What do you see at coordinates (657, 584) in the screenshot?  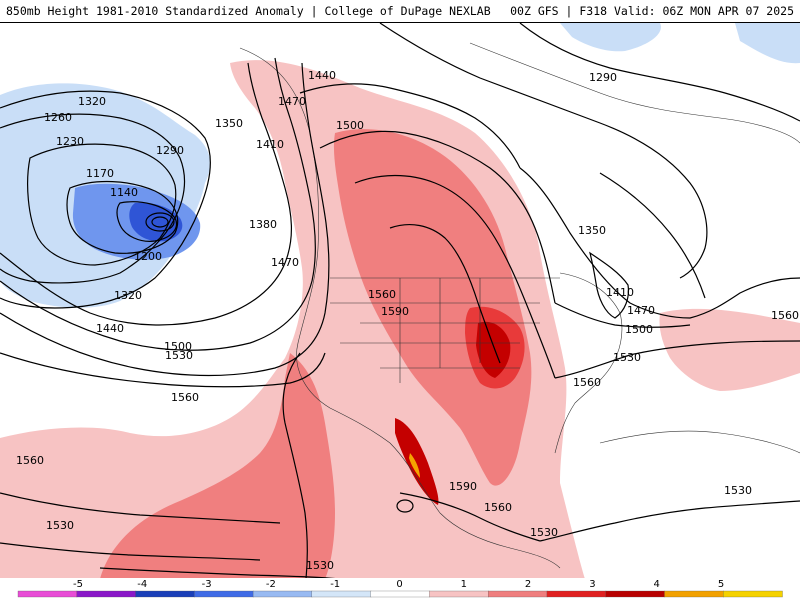 I see `colorbar-tick-label: 4` at bounding box center [657, 584].